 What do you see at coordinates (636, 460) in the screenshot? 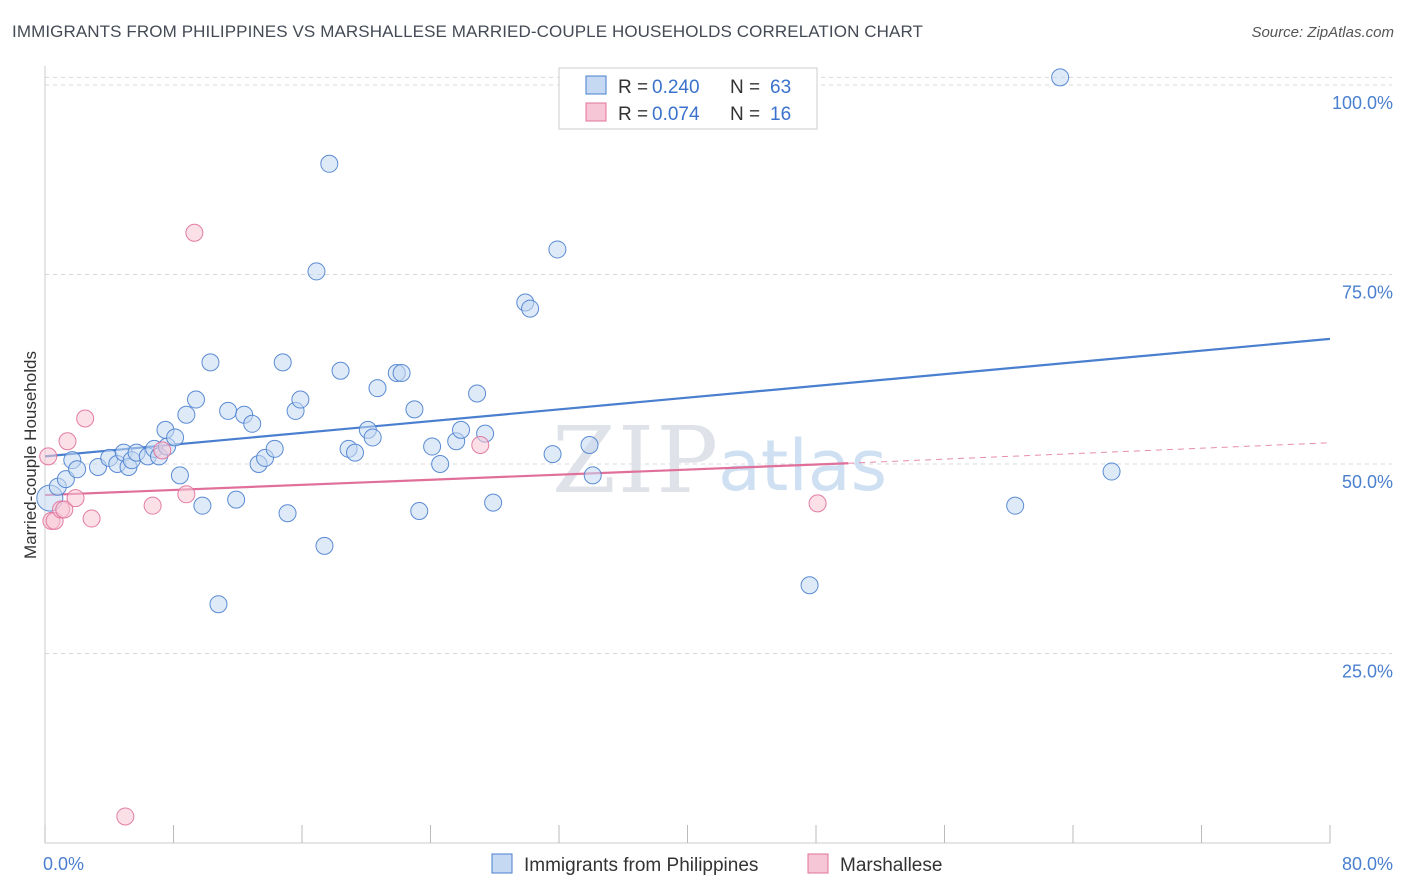
I see `watermark-zip: ZIP` at bounding box center [636, 460].